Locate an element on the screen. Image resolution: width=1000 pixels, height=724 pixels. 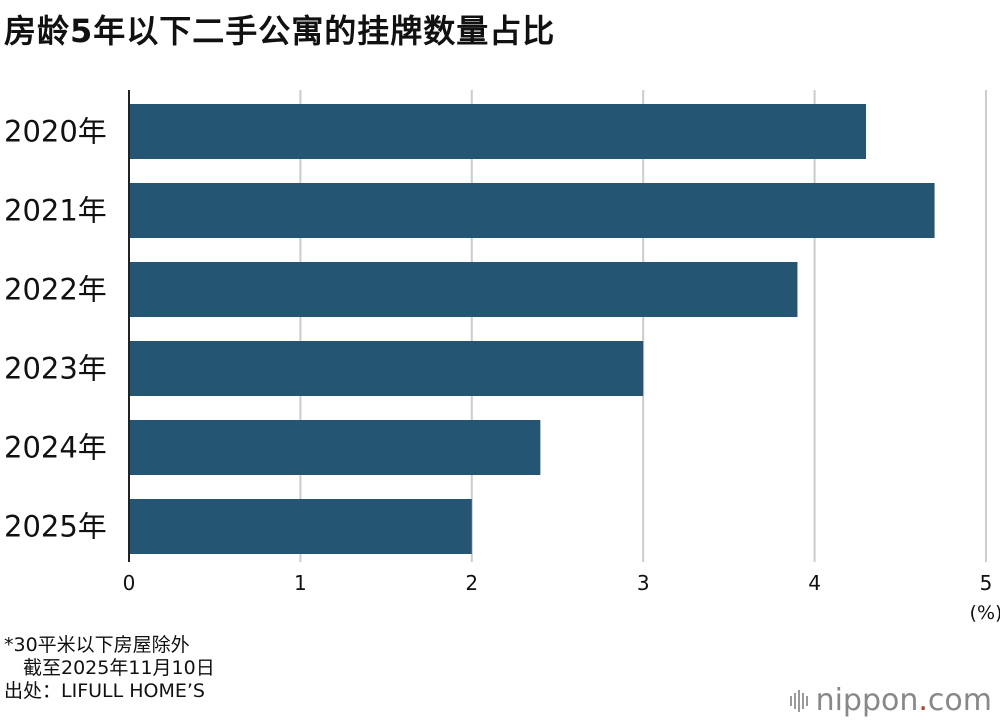
nippon-logo: nippon. com is located at coordinates (890, 700).